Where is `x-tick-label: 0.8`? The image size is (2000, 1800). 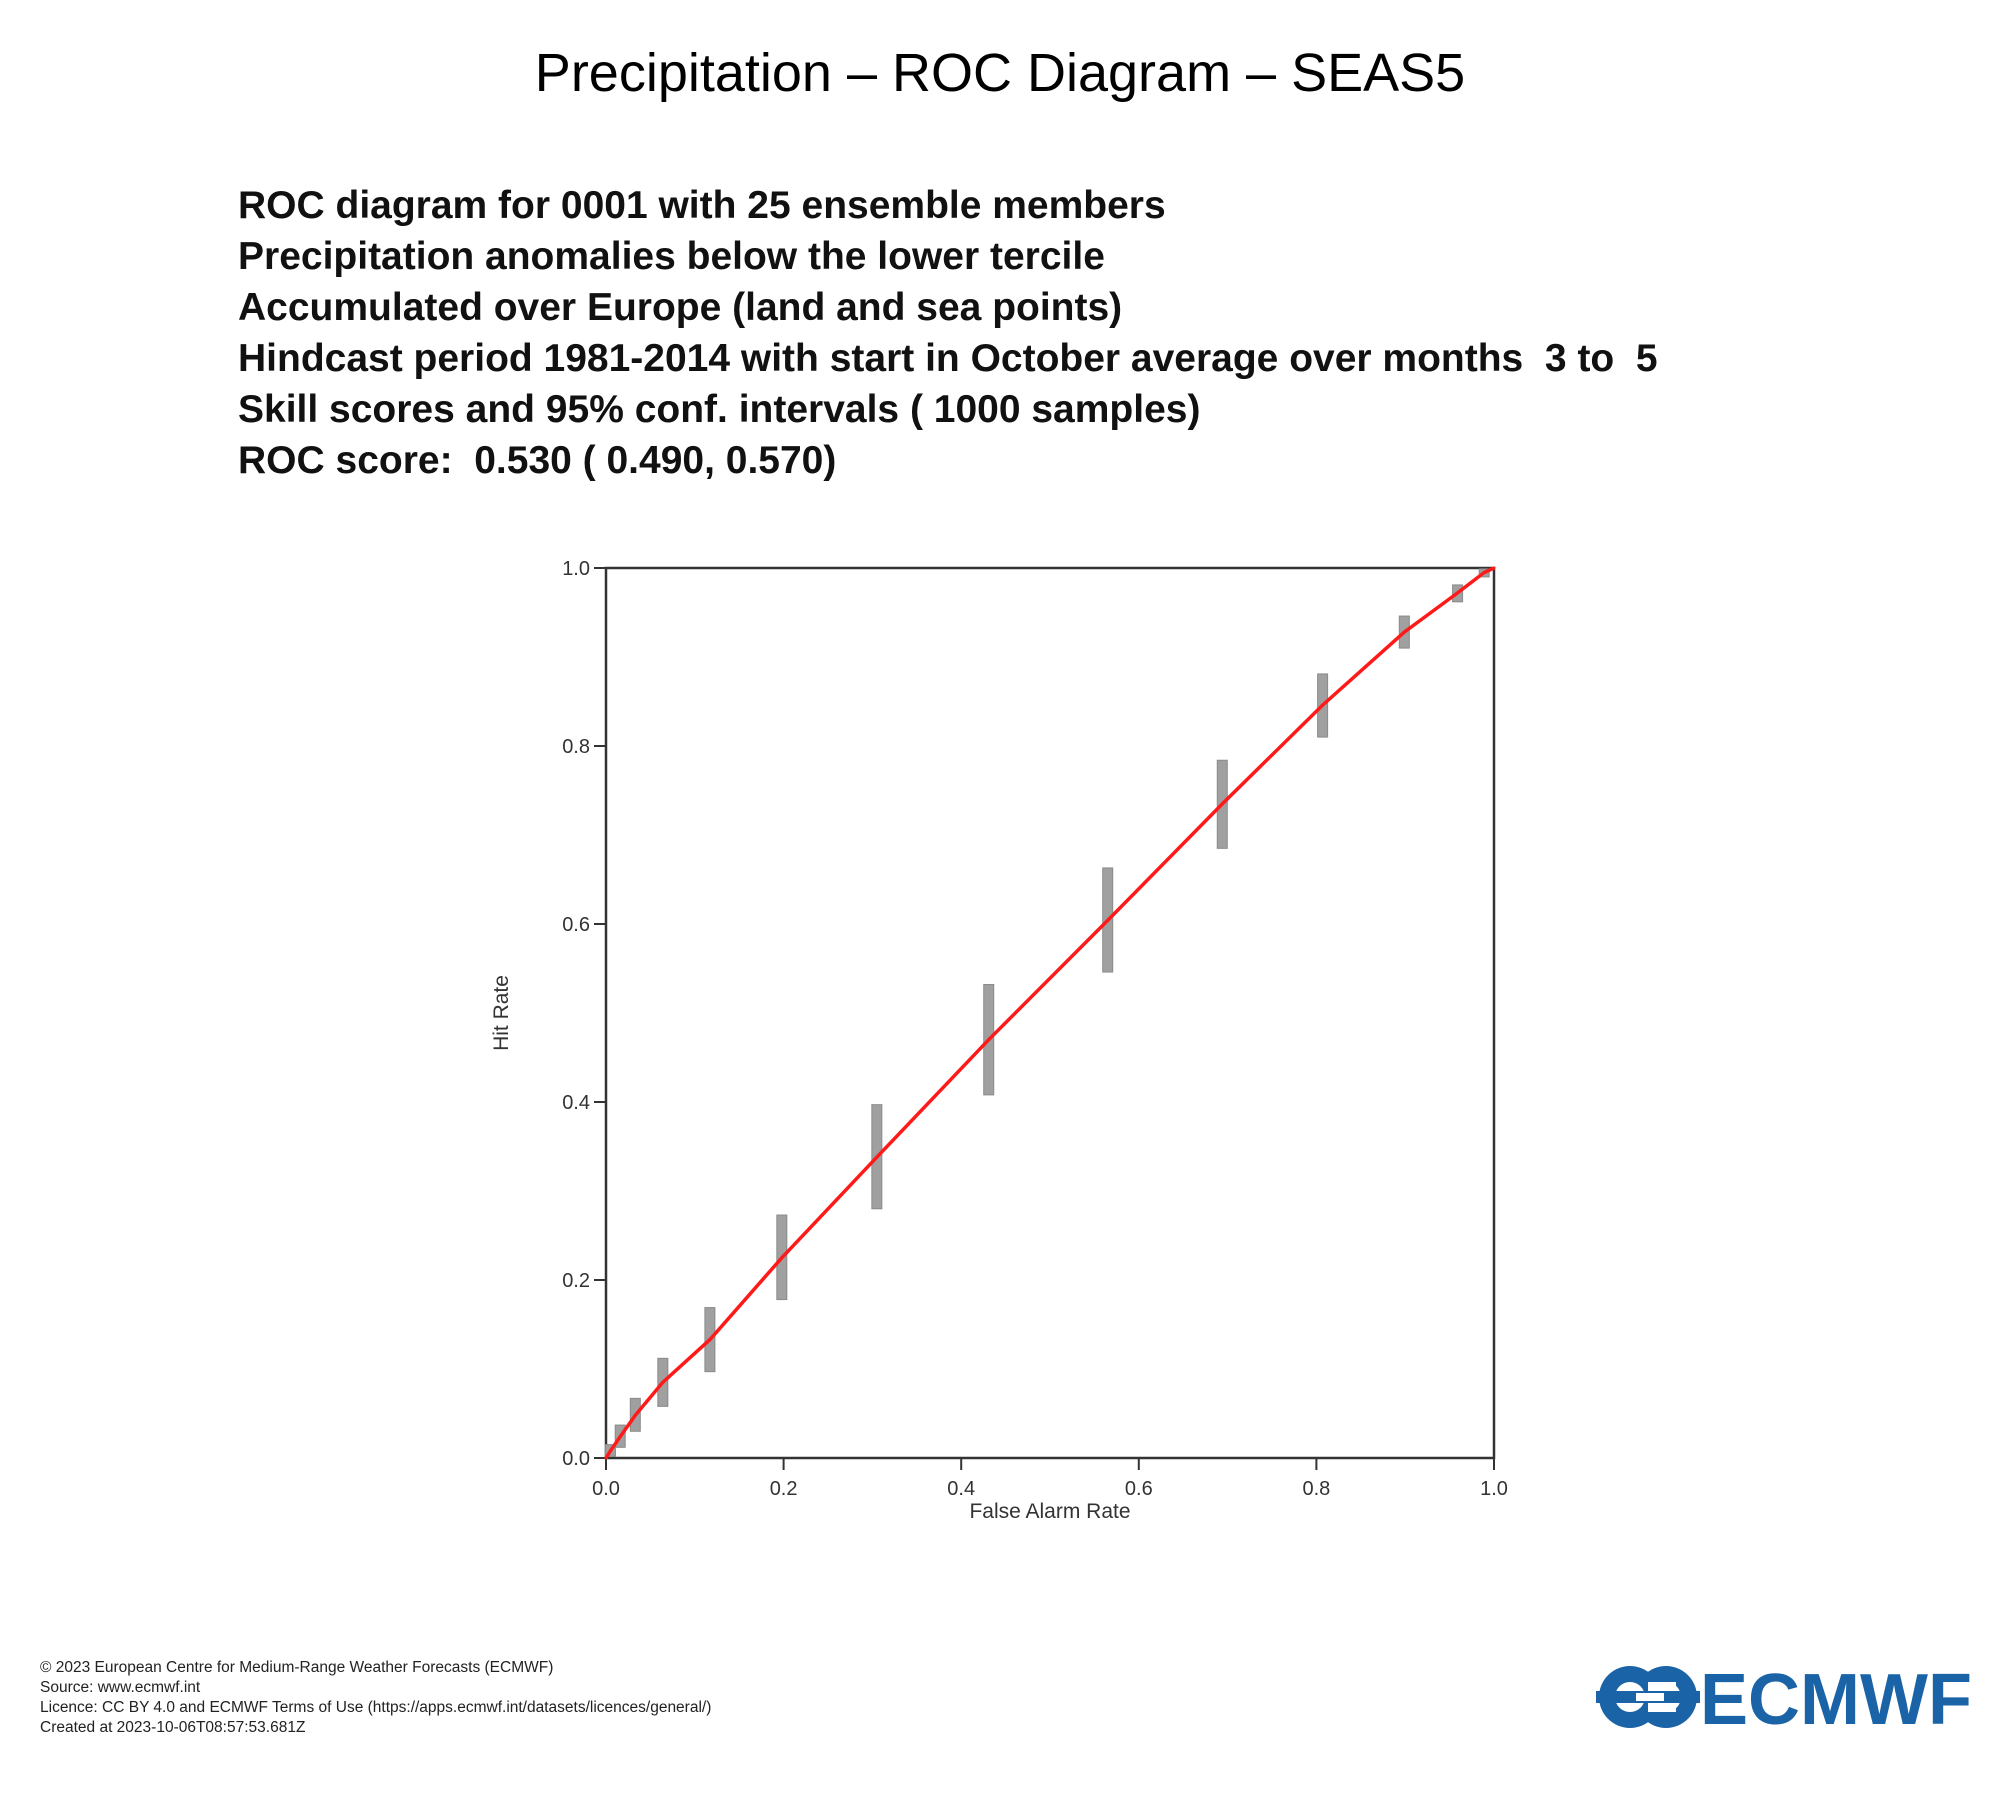
x-tick-label: 0.8 is located at coordinates (1316, 1489).